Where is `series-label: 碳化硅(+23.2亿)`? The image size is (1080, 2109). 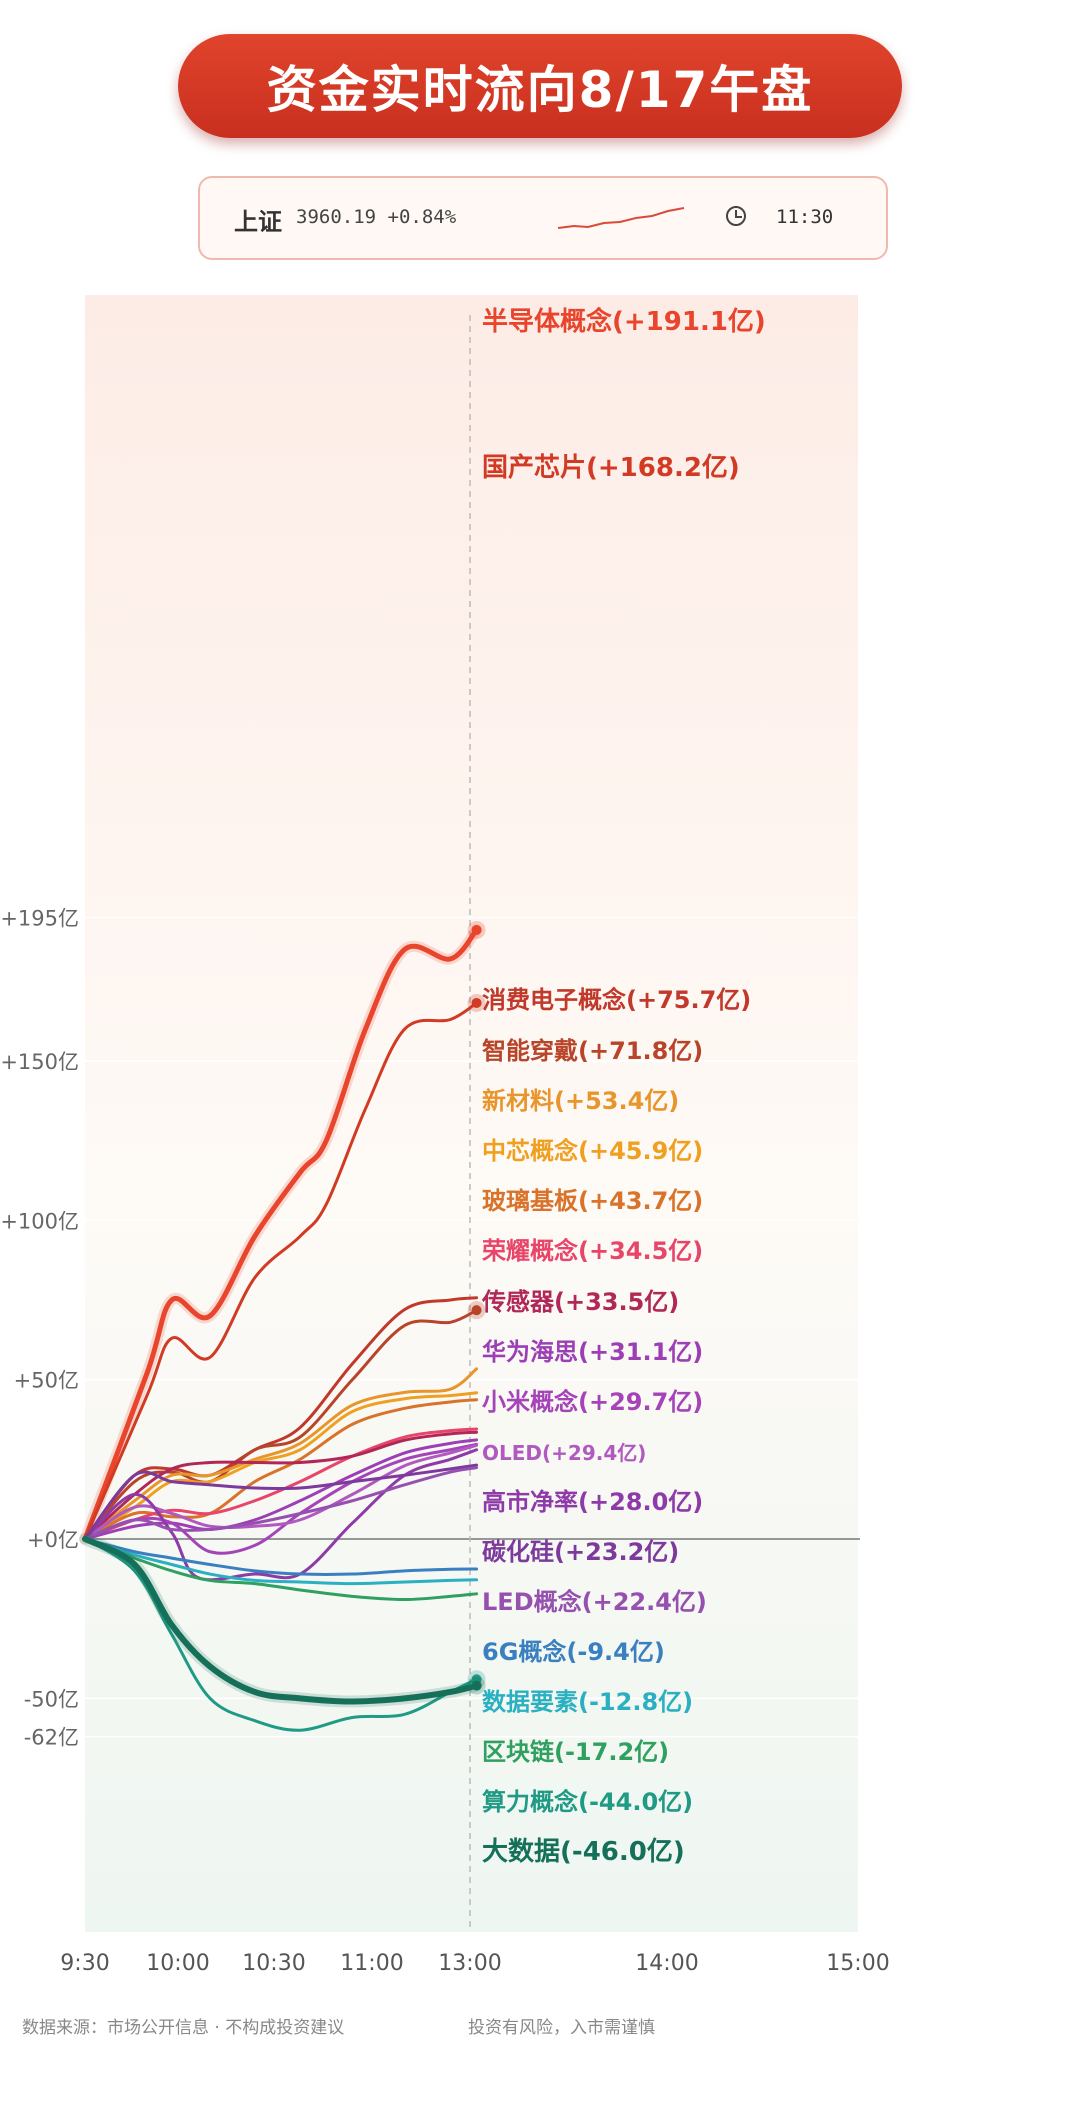
series-label: 碳化硅(+23.2亿) is located at coordinates (580, 1552).